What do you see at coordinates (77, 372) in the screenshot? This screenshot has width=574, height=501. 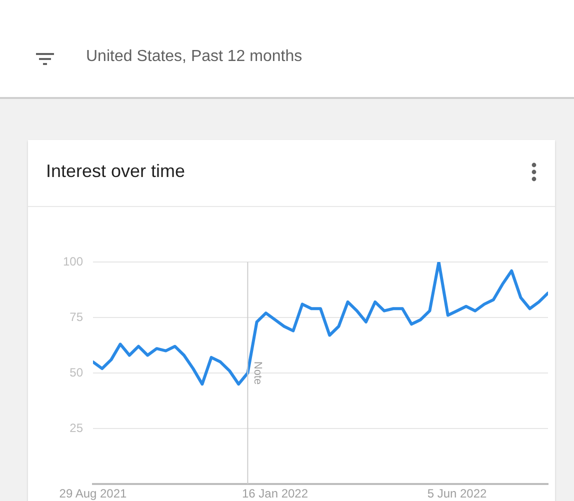 I see `y-tick-label: 50` at bounding box center [77, 372].